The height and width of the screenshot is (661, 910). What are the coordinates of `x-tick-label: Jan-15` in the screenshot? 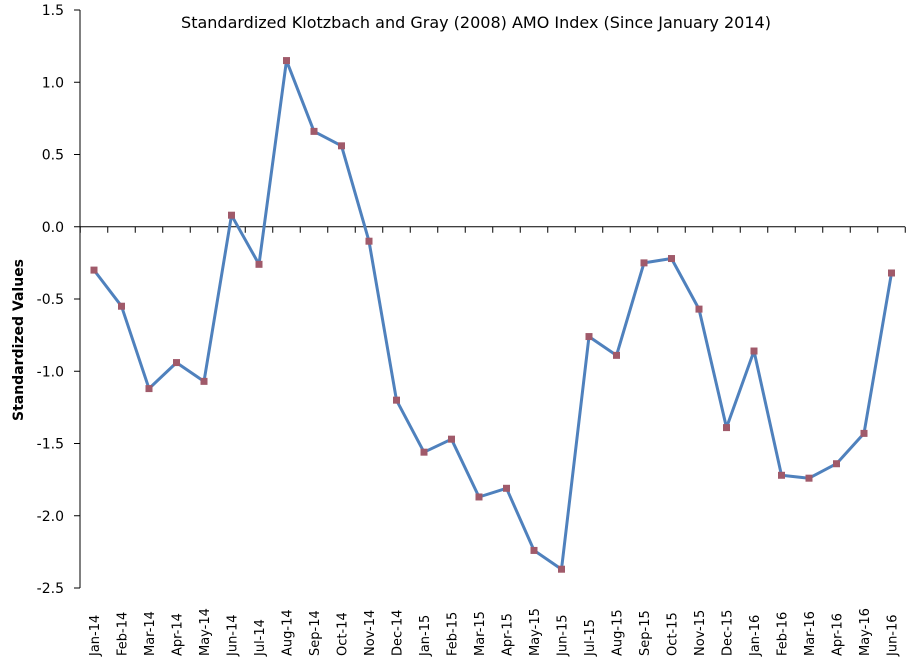 It's located at (425, 636).